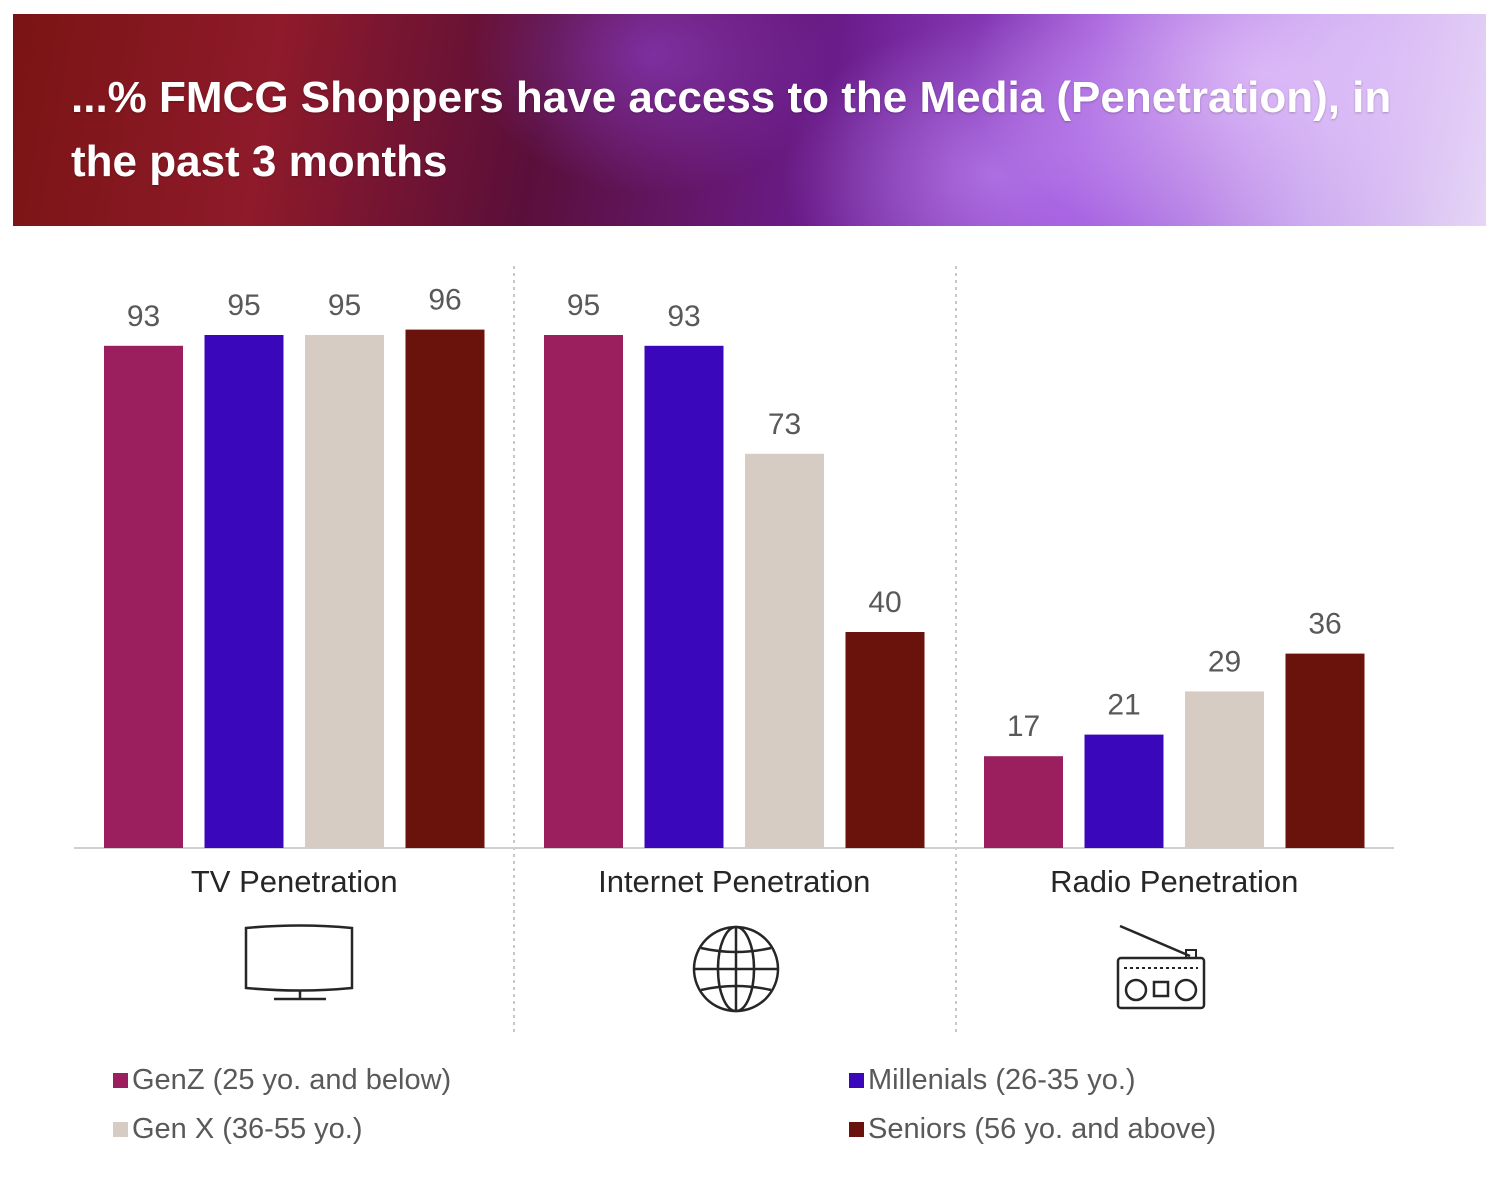  I want to click on radio-icon, so click(1161, 967).